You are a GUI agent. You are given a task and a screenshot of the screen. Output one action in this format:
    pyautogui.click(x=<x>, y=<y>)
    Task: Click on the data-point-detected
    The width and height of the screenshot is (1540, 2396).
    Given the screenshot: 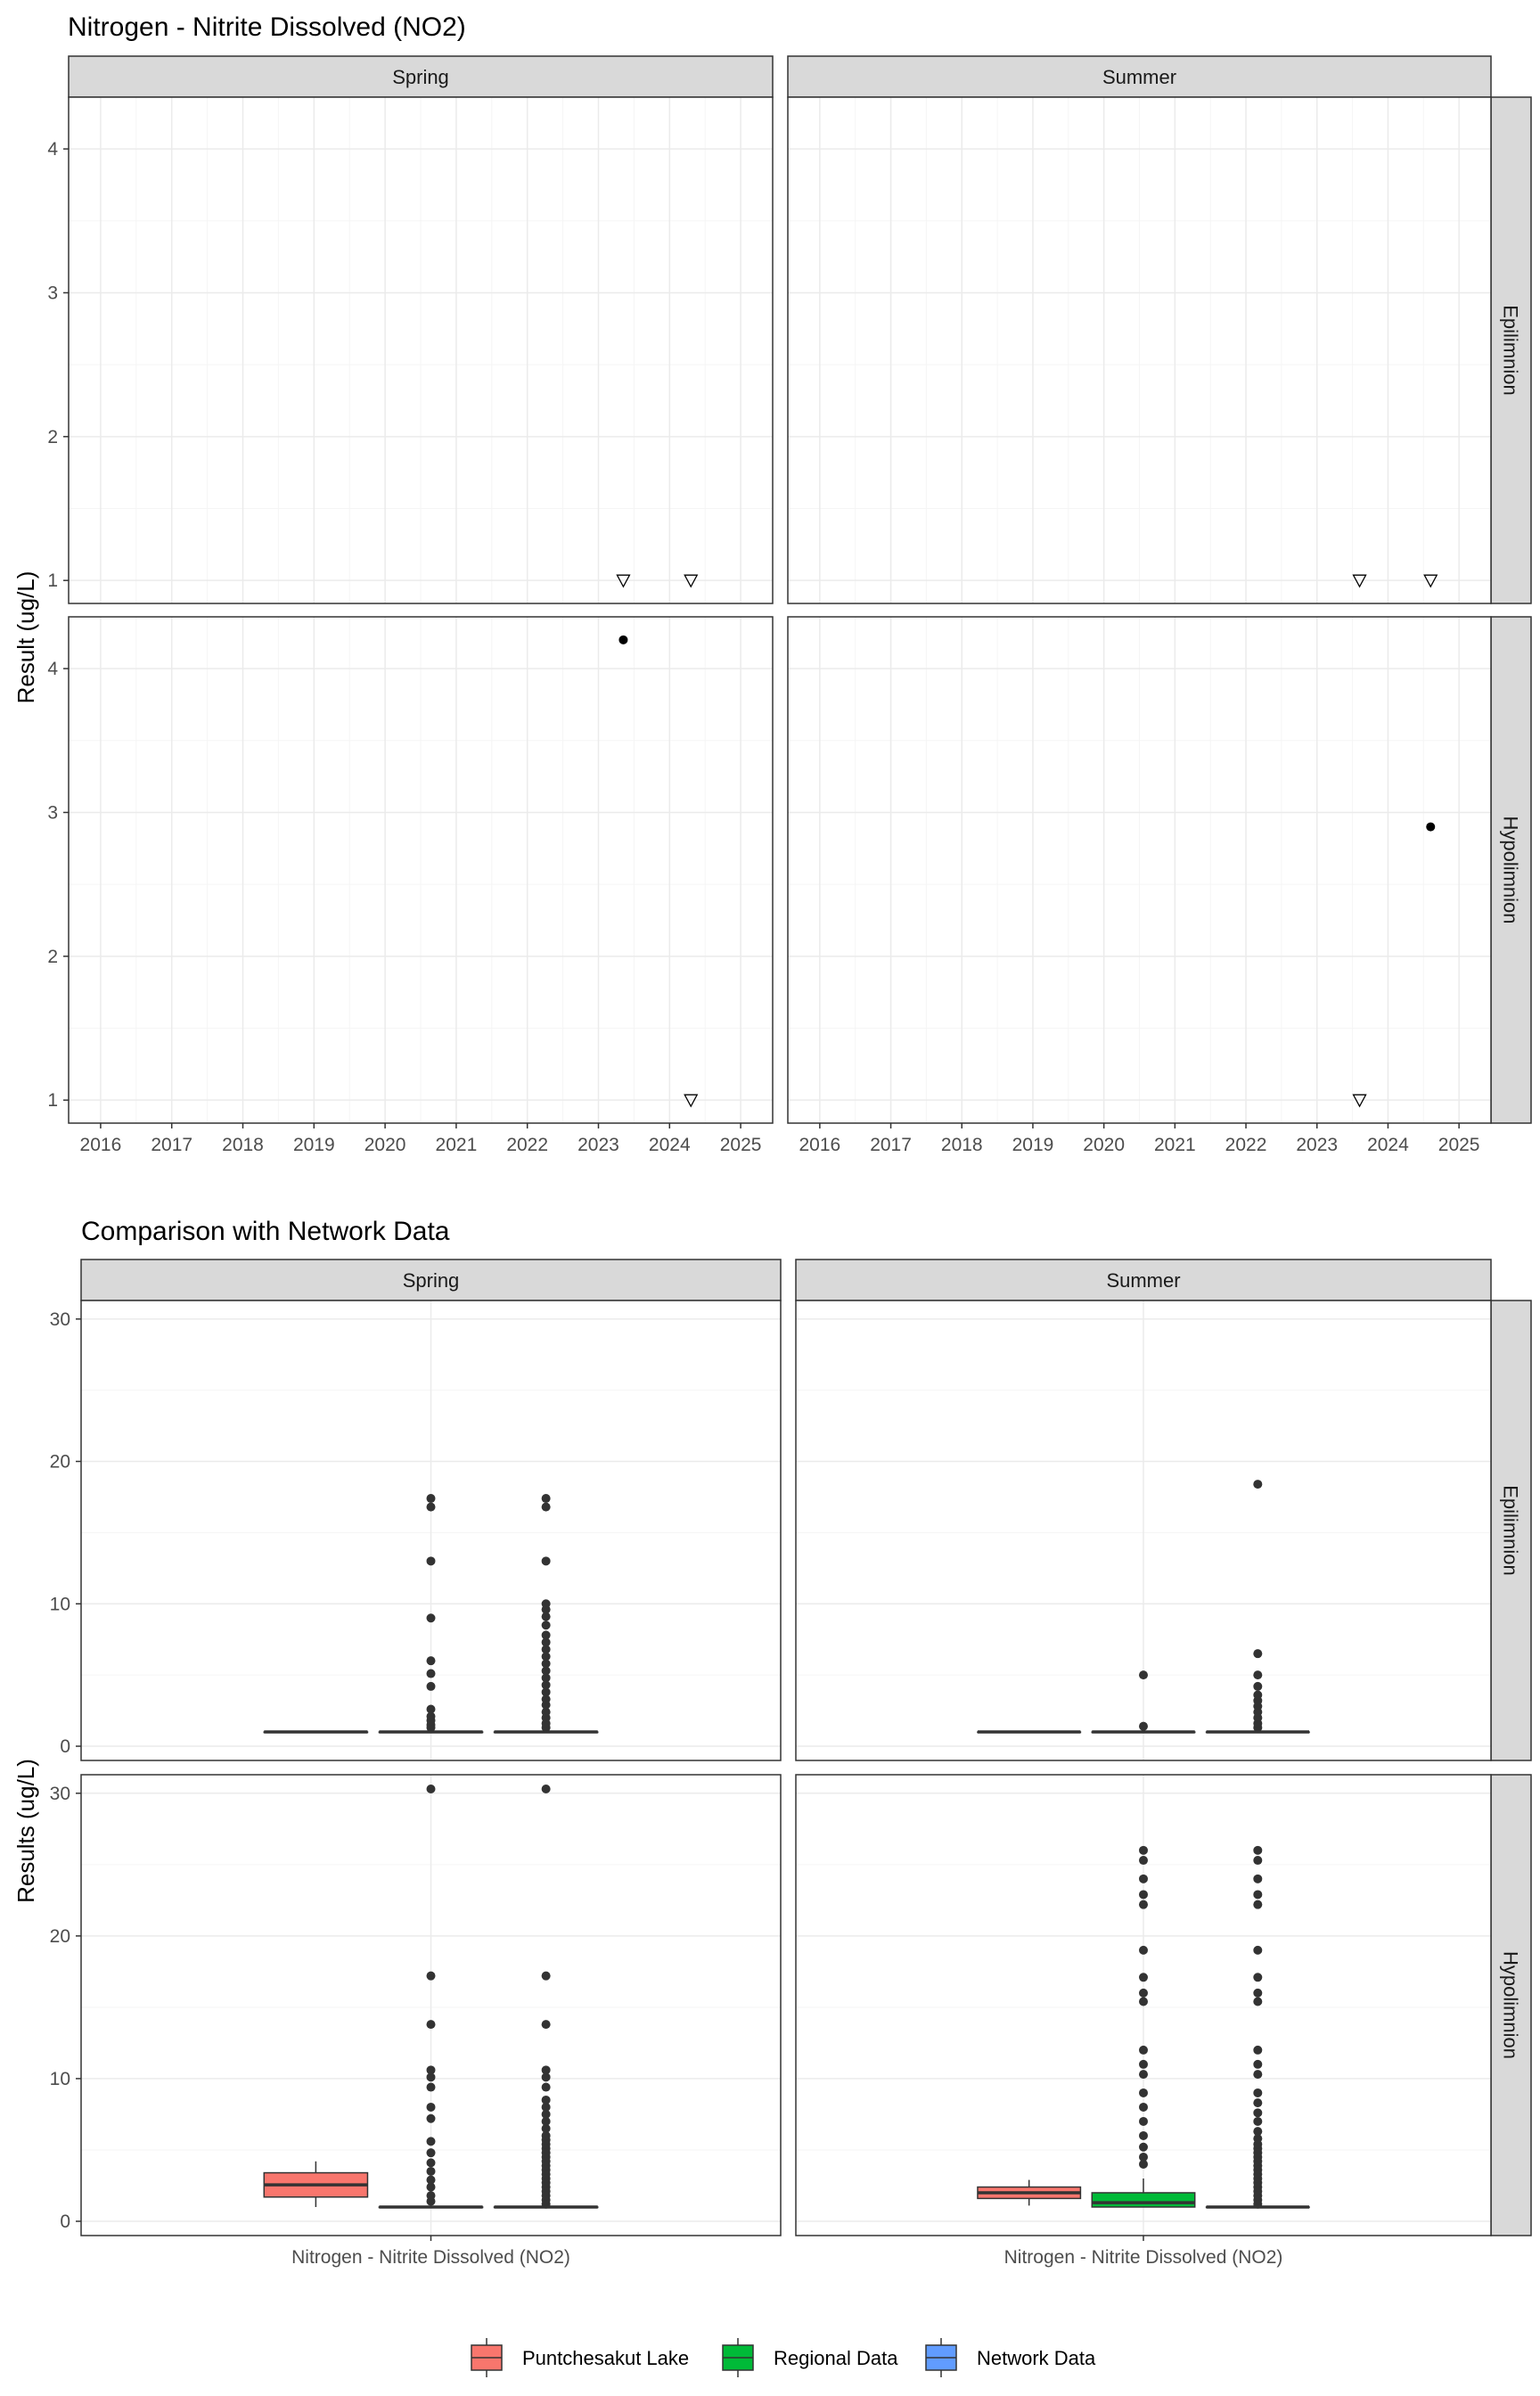 What is the action you would take?
    pyautogui.click(x=1431, y=827)
    